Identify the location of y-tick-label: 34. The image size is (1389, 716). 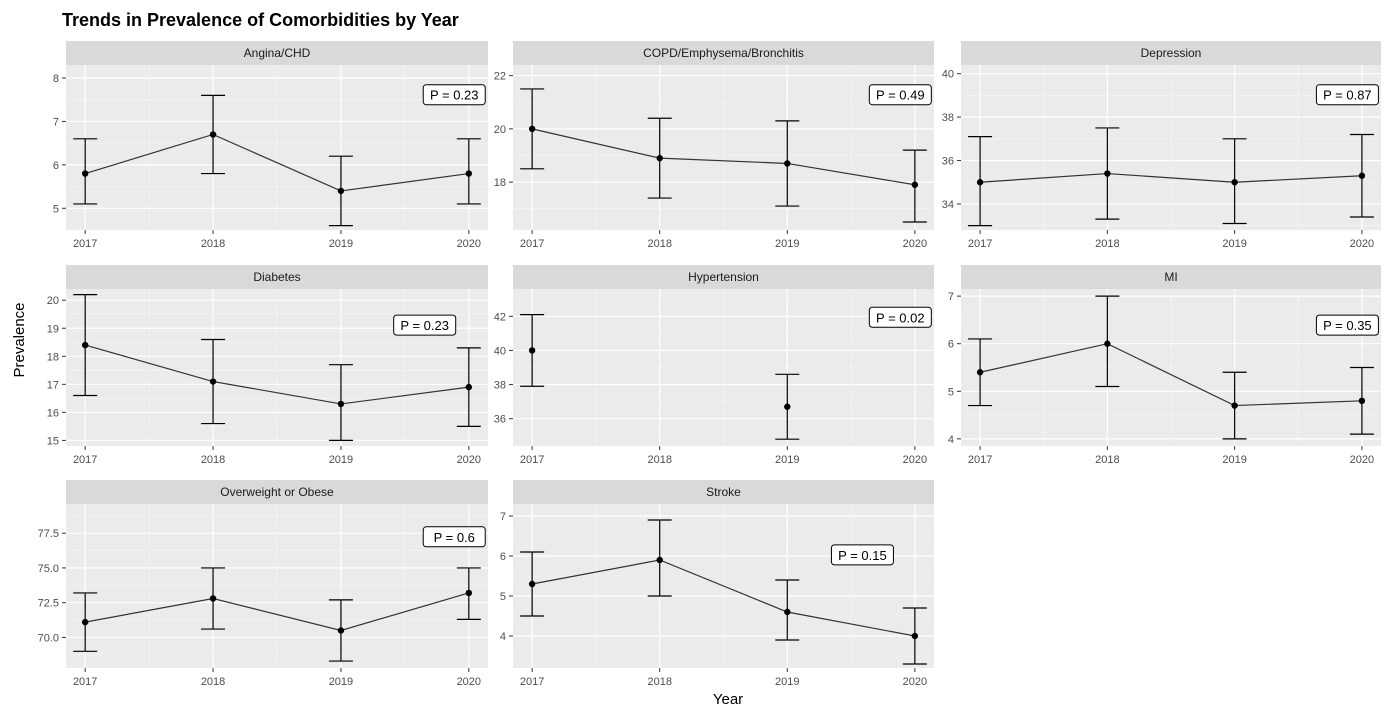
(948, 205).